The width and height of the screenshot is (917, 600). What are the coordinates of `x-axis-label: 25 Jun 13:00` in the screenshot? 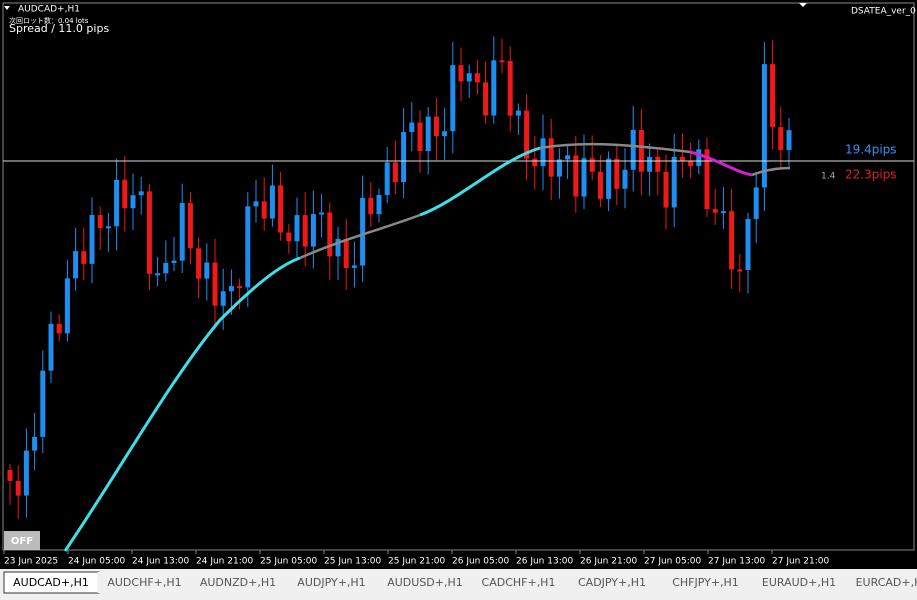 It's located at (352, 562).